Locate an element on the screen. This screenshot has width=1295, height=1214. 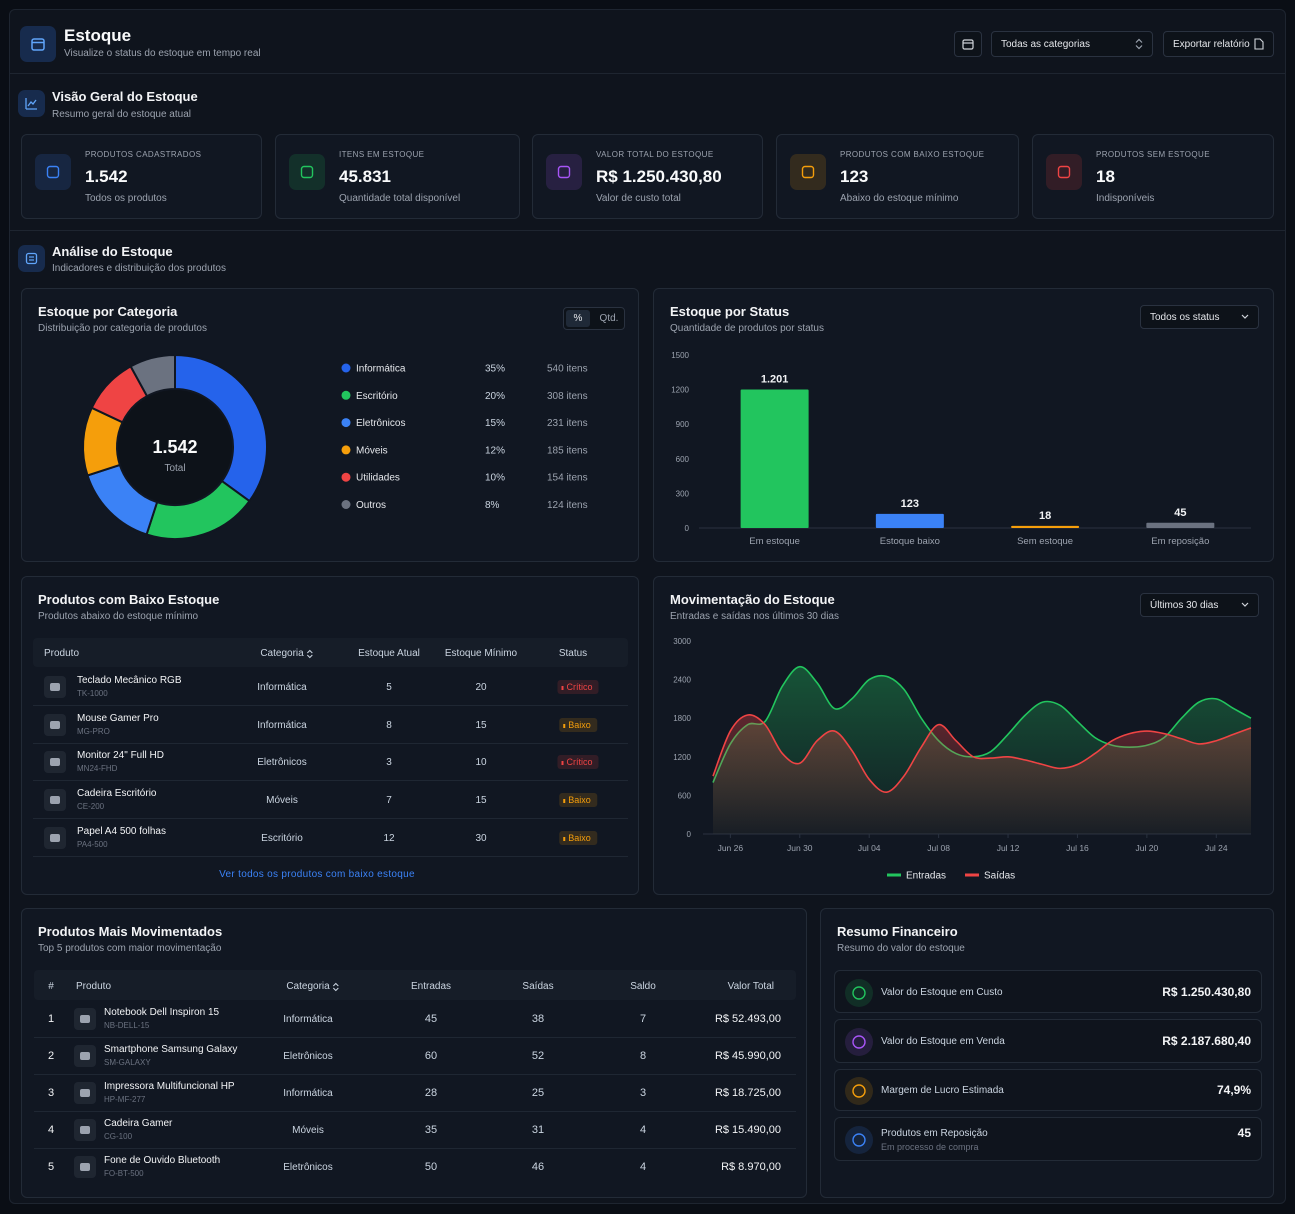
header-icon is located at coordinates (38, 44).